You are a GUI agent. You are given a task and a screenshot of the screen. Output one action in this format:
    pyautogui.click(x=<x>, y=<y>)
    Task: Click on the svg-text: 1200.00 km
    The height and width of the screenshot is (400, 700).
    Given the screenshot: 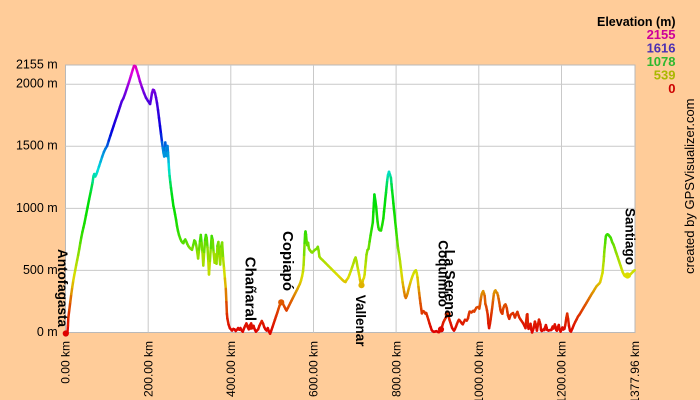 What is the action you would take?
    pyautogui.click(x=562, y=370)
    